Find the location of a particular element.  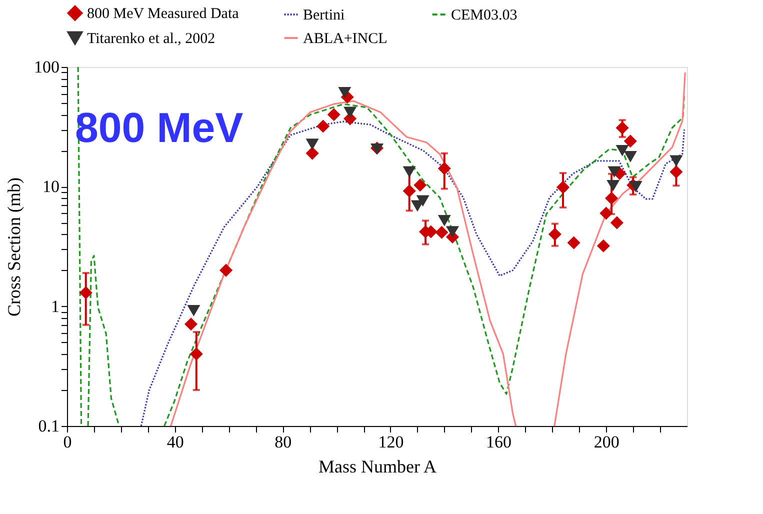

y-tick-label: 1 is located at coordinates (55, 306).